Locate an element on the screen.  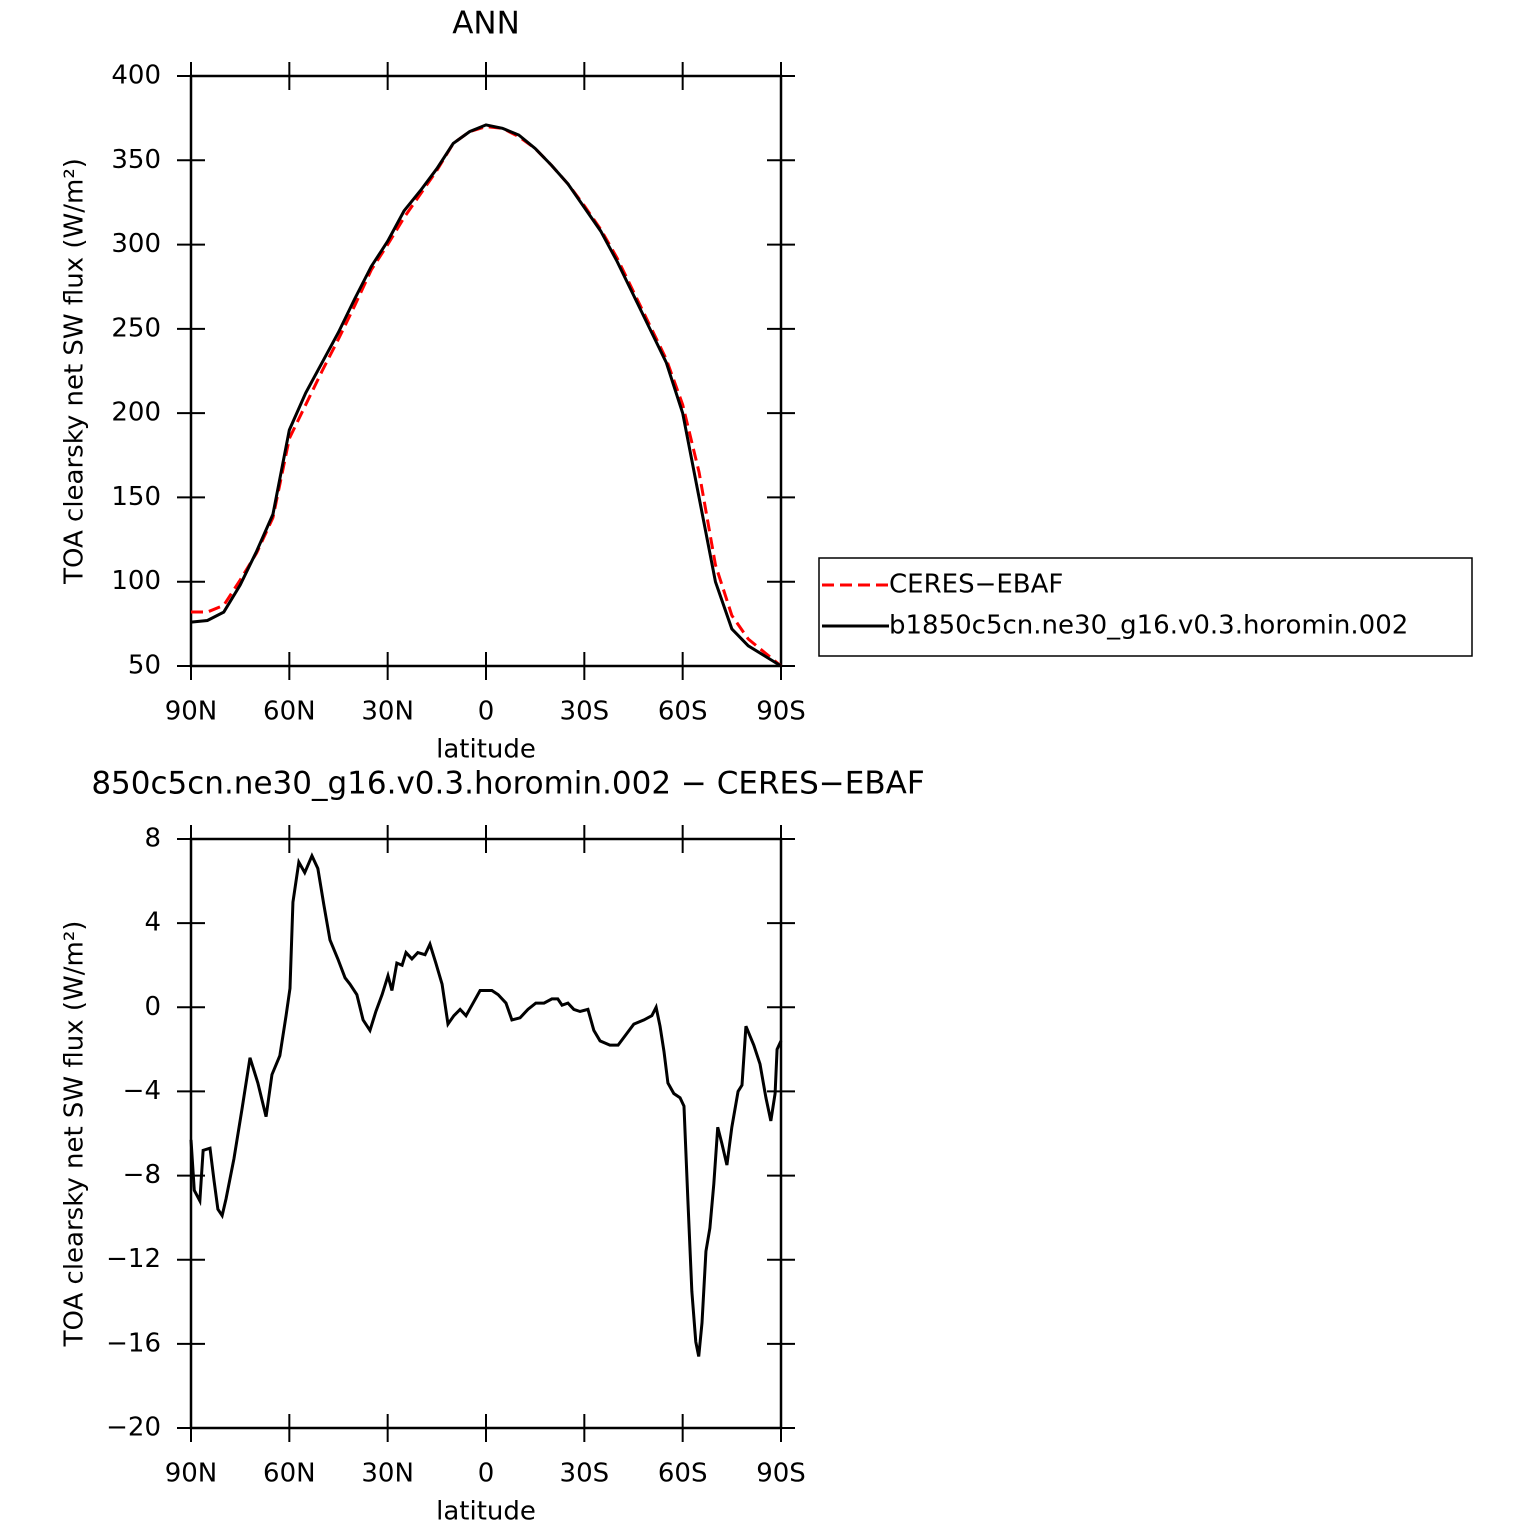
y-tick-label: 200 is located at coordinates (136, 413).